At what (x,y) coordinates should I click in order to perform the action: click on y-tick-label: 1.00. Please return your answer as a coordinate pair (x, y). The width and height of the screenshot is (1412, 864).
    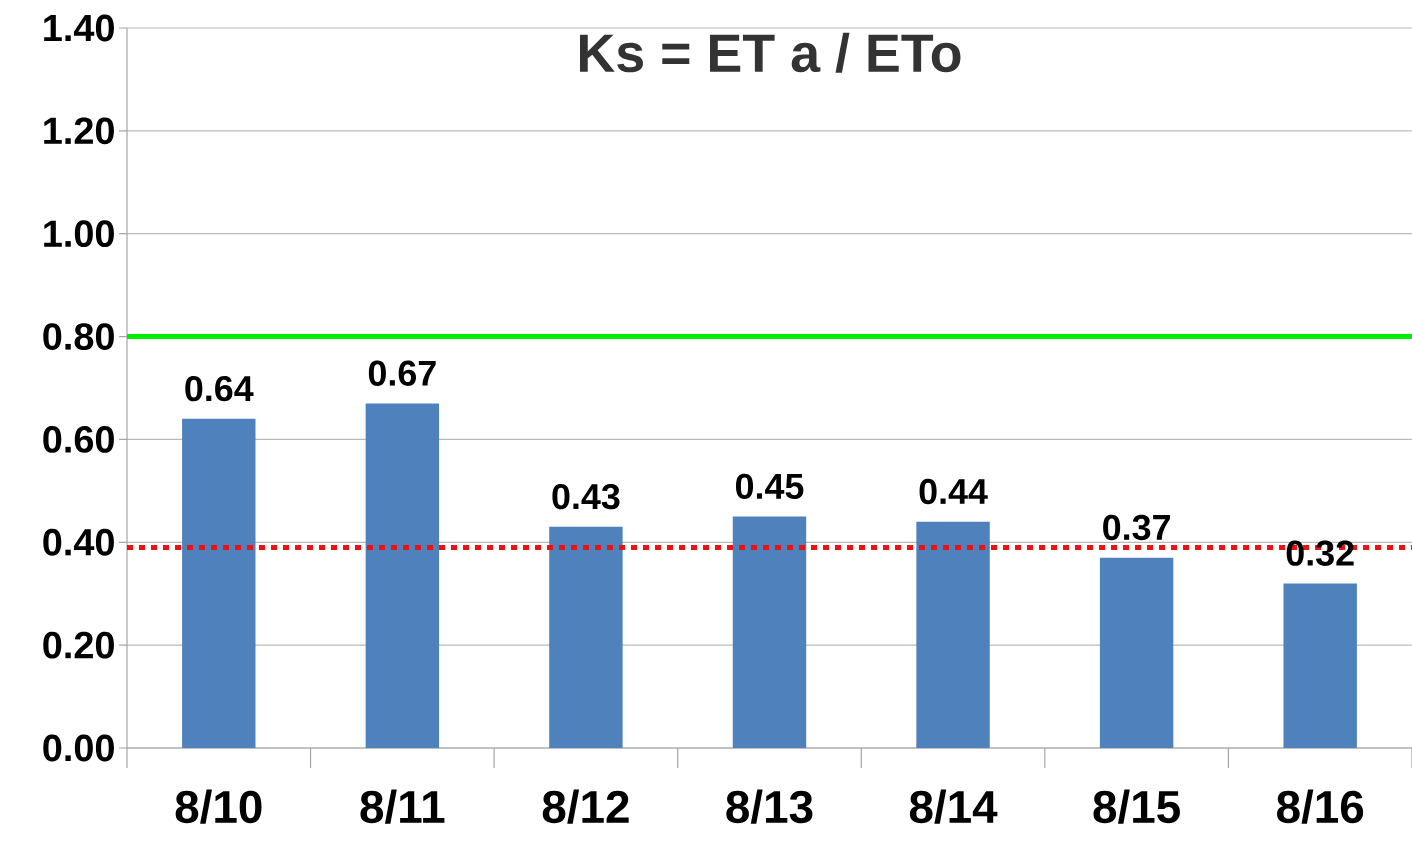
    Looking at the image, I should click on (79, 234).